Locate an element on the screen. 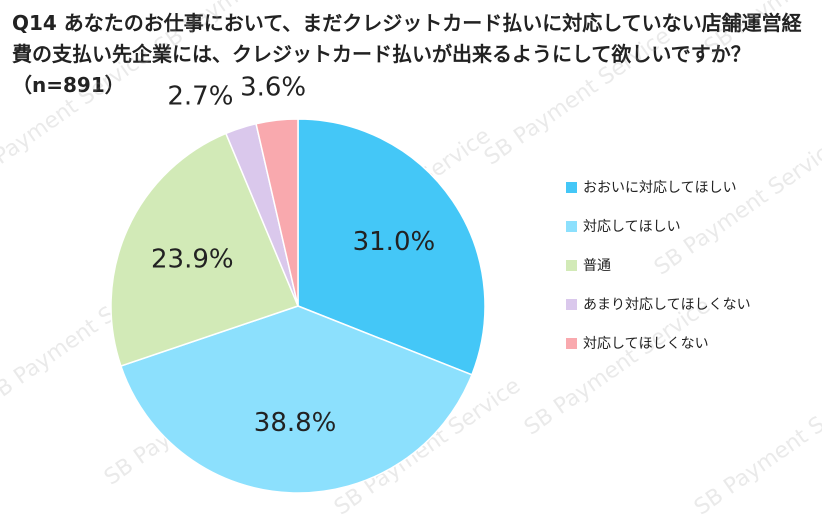 This screenshot has height=520, width=822. legend-item: 対応してほしくない is located at coordinates (658, 343).